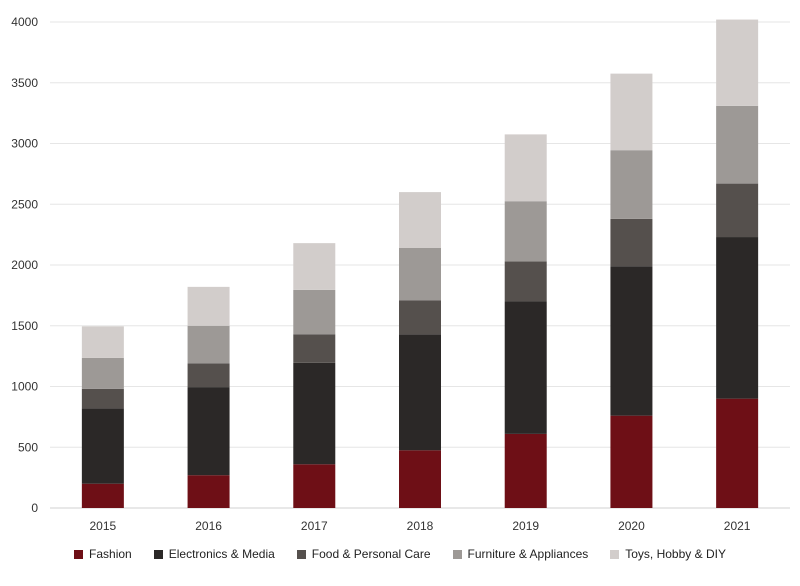 This screenshot has width=800, height=586. Describe the element at coordinates (631, 526) in the screenshot. I see `x-tick-label: 2020` at that location.